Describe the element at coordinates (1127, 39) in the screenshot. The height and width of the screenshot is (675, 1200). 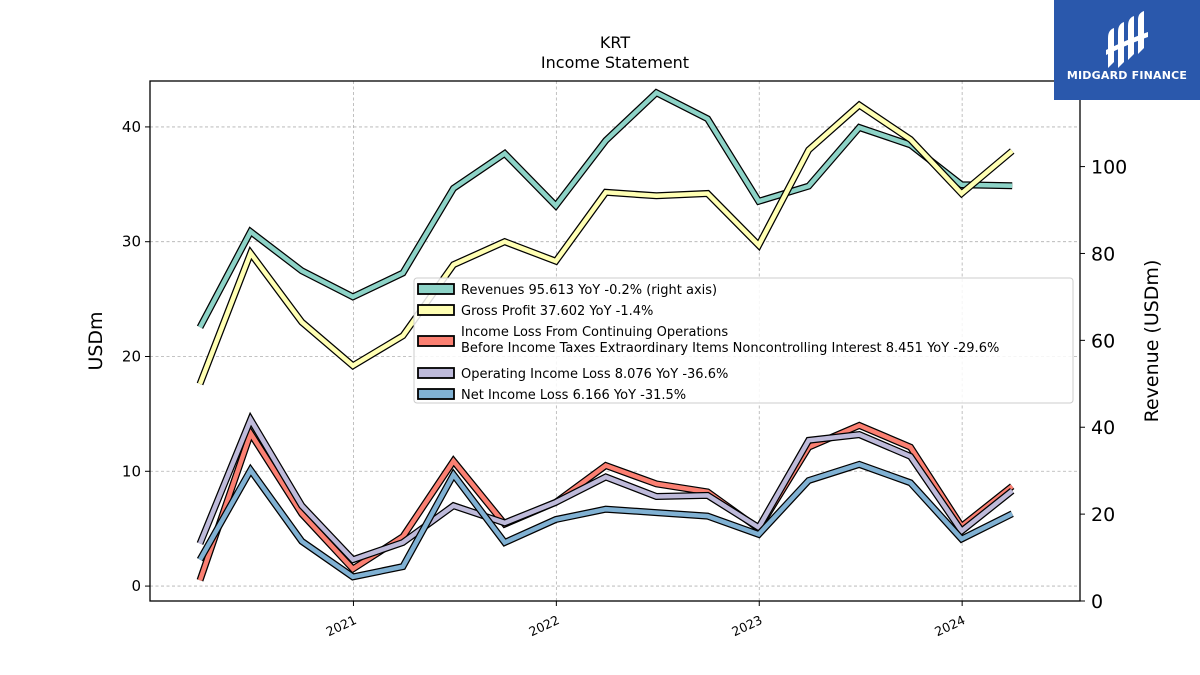
I see `midgard-logo-icon` at that location.